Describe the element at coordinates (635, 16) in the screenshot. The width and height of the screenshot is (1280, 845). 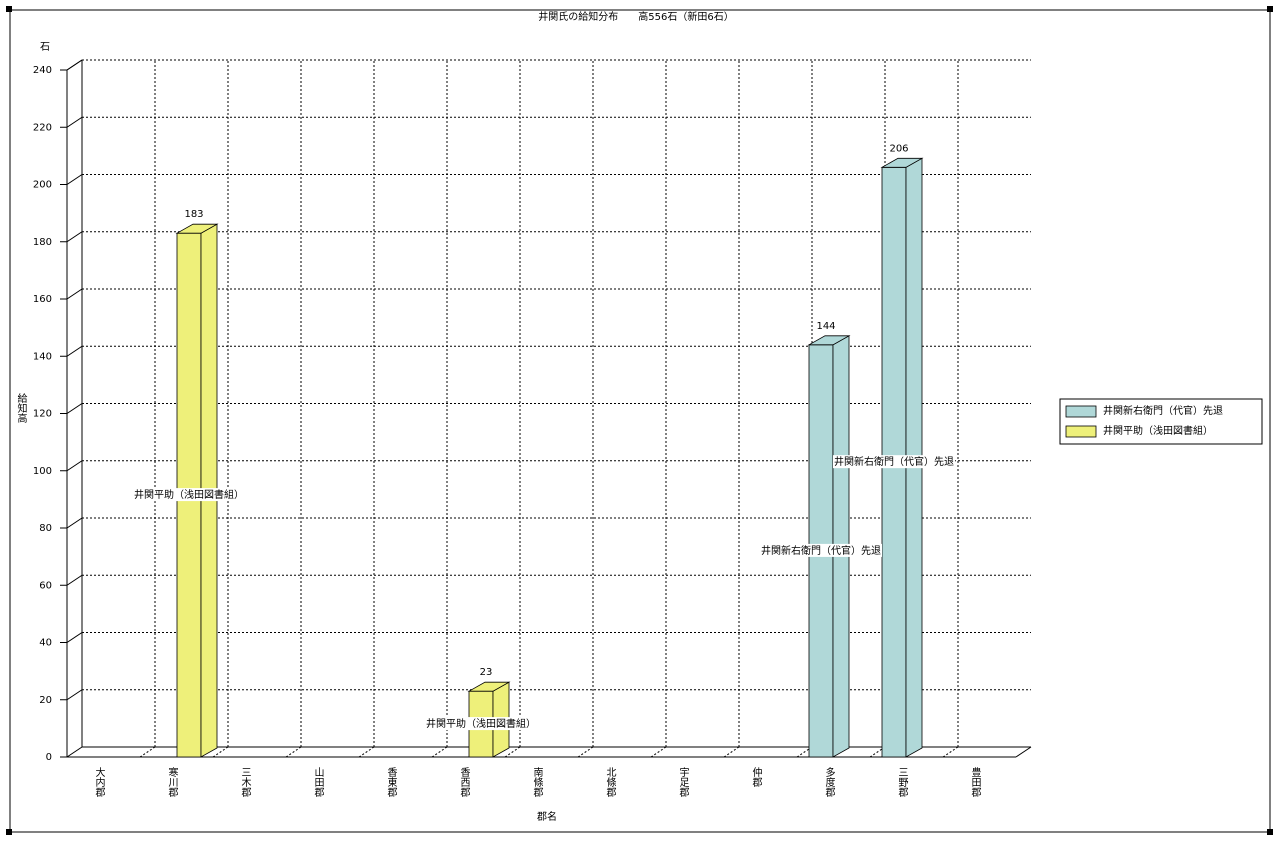
I see `chart-title: 井関氏の給知分布 高556石（新田6石）` at that location.